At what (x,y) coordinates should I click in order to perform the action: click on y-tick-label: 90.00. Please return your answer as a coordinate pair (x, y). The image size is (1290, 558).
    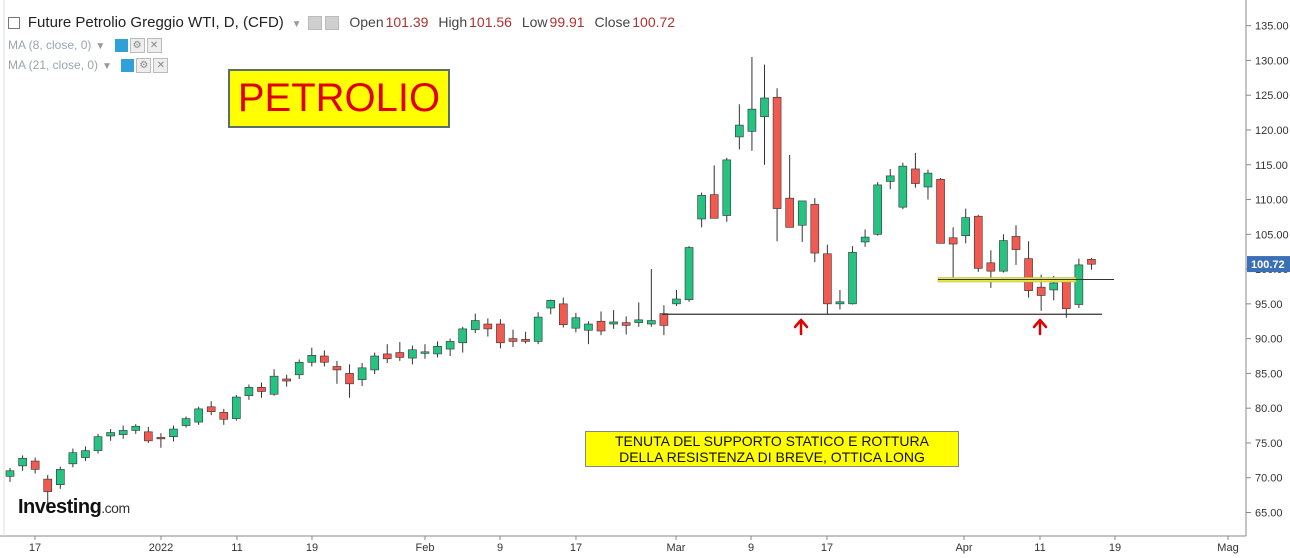
    Looking at the image, I should click on (1269, 340).